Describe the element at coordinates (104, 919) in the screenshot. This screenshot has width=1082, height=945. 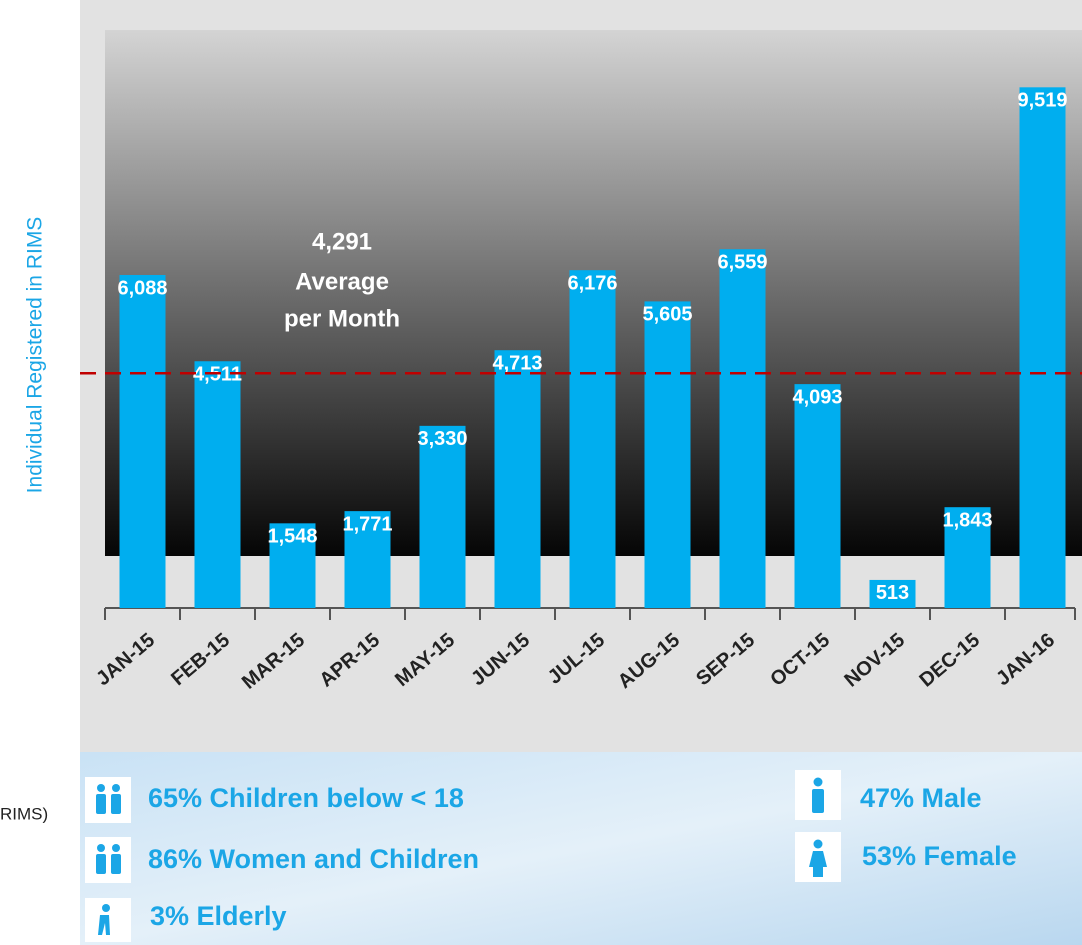
I see `icon-elderly` at that location.